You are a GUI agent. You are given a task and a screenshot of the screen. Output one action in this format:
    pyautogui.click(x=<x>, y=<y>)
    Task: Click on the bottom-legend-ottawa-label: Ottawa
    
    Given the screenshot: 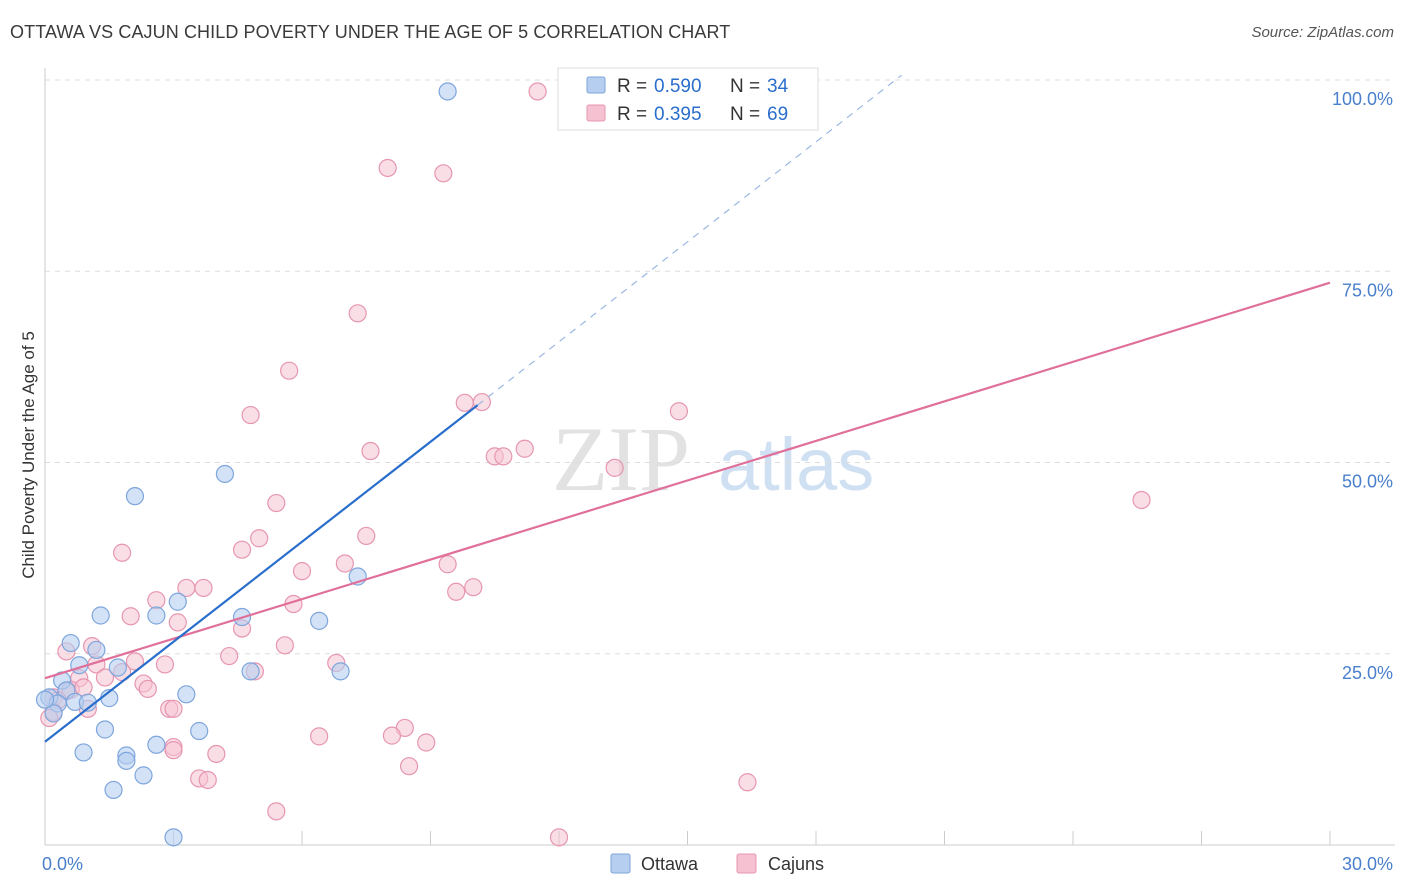 What is the action you would take?
    pyautogui.click(x=670, y=864)
    